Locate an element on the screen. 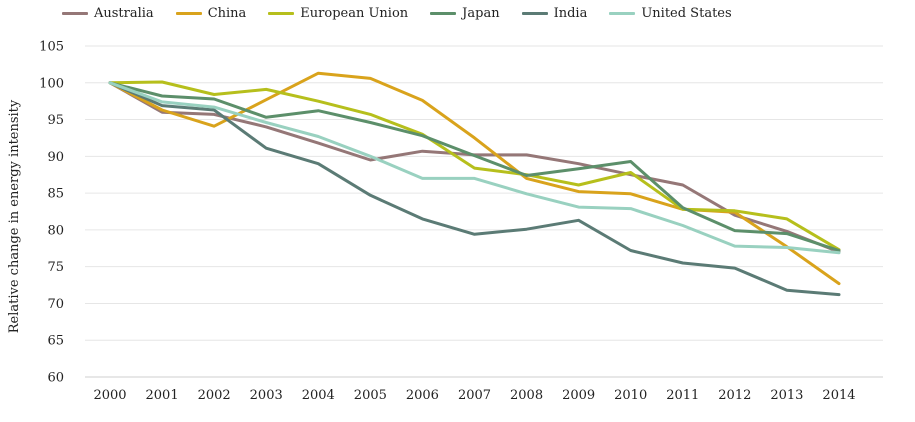 The height and width of the screenshot is (422, 915). y-tick-label: 75 is located at coordinates (55, 267).